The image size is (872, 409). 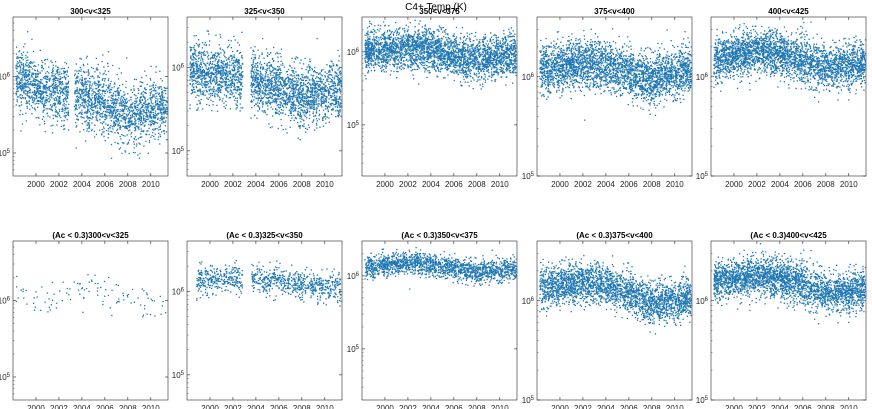 I want to click on figure-title: C4+ Temp (K), so click(x=436, y=7).